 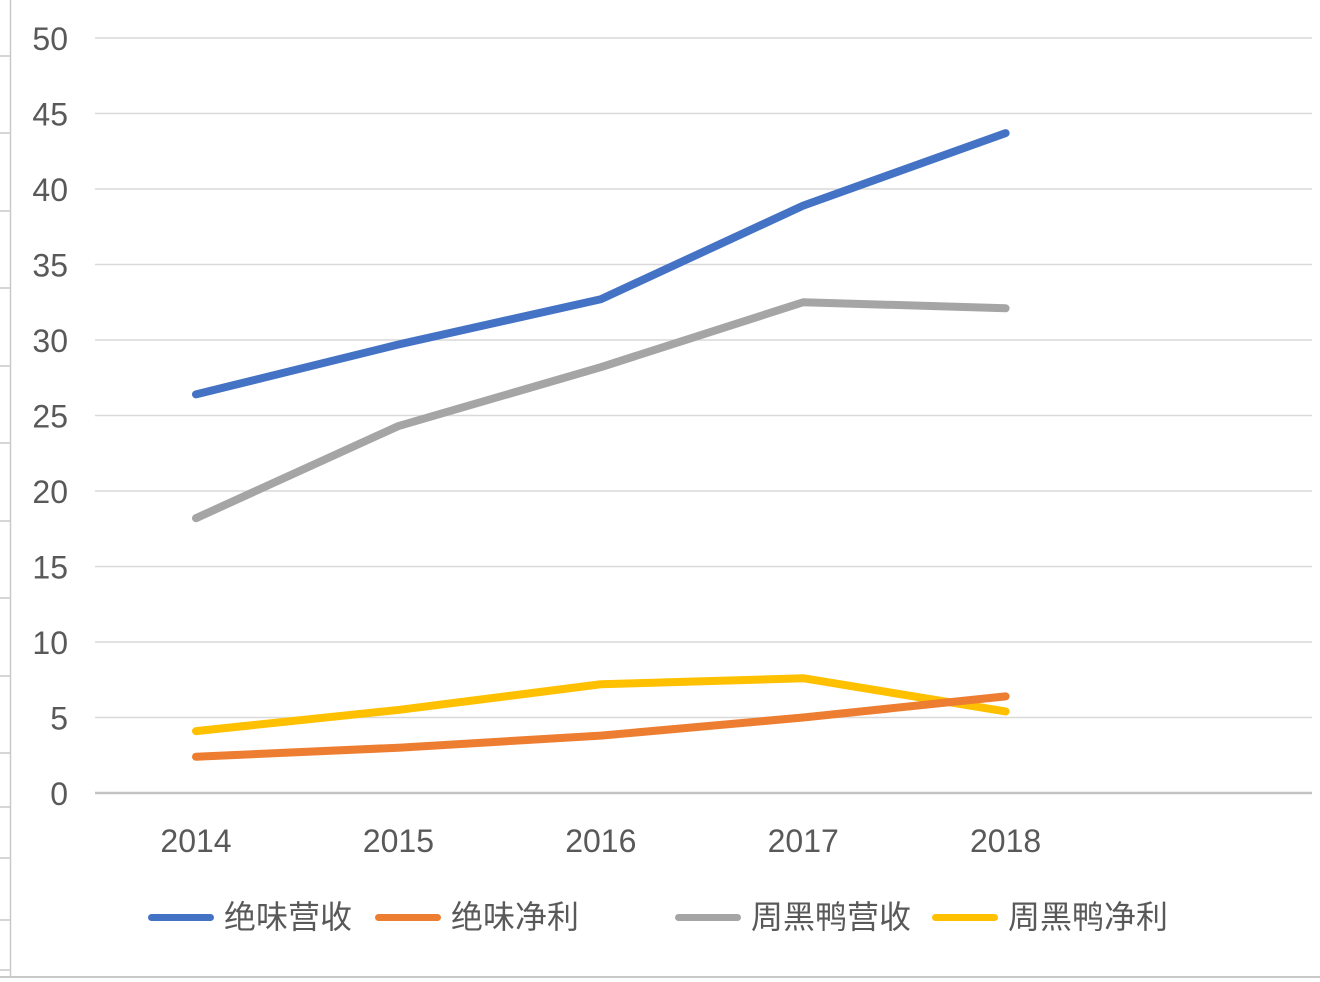 I want to click on y-axis-tick-label: 30, so click(x=50, y=341).